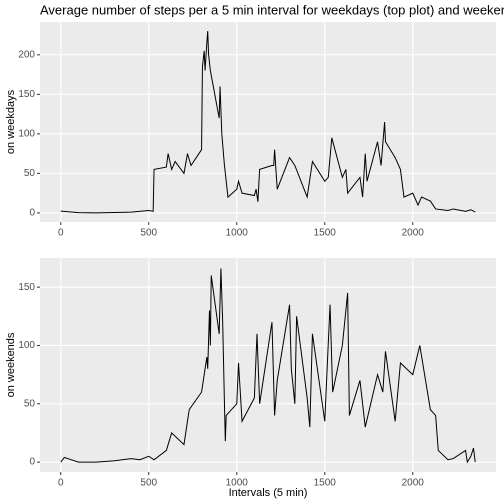 The image size is (504, 504). Describe the element at coordinates (26, 54) in the screenshot. I see `y-tick-label: 200` at that location.